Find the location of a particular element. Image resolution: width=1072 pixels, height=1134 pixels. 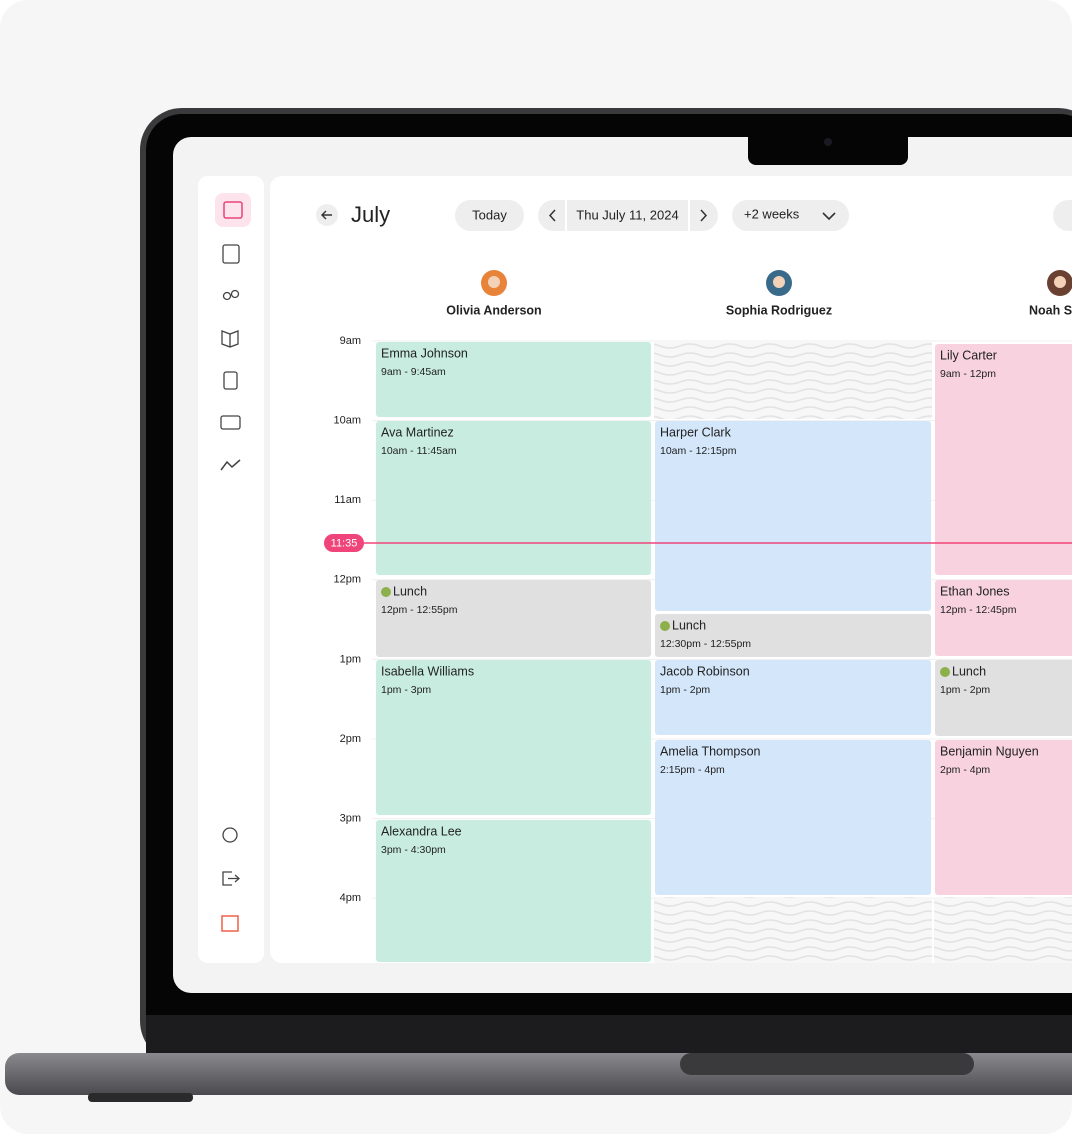

time-label: 11am is located at coordinates (347, 500).